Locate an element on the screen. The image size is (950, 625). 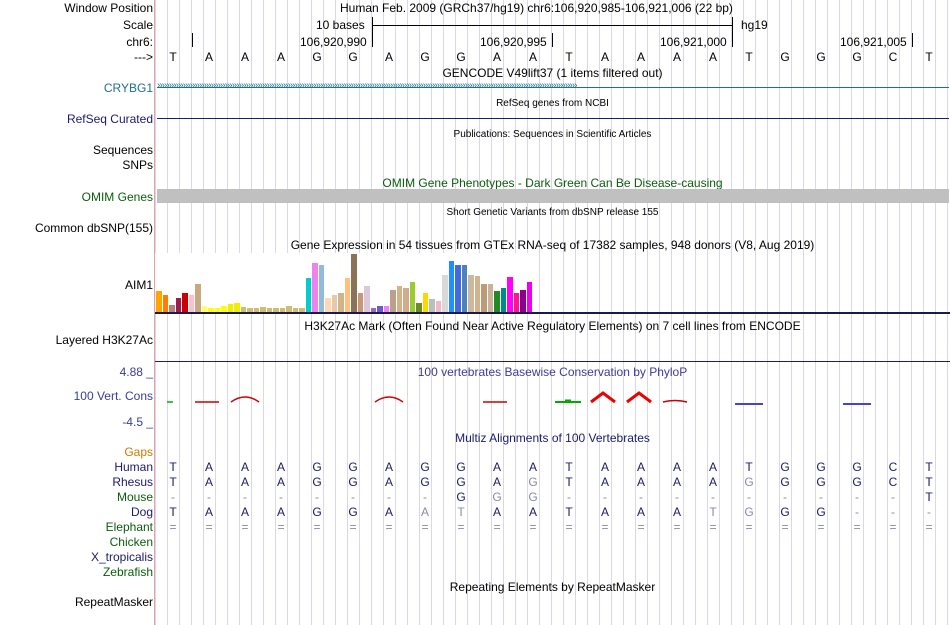
refseq-label: RefSeq Curated is located at coordinates (109, 119).